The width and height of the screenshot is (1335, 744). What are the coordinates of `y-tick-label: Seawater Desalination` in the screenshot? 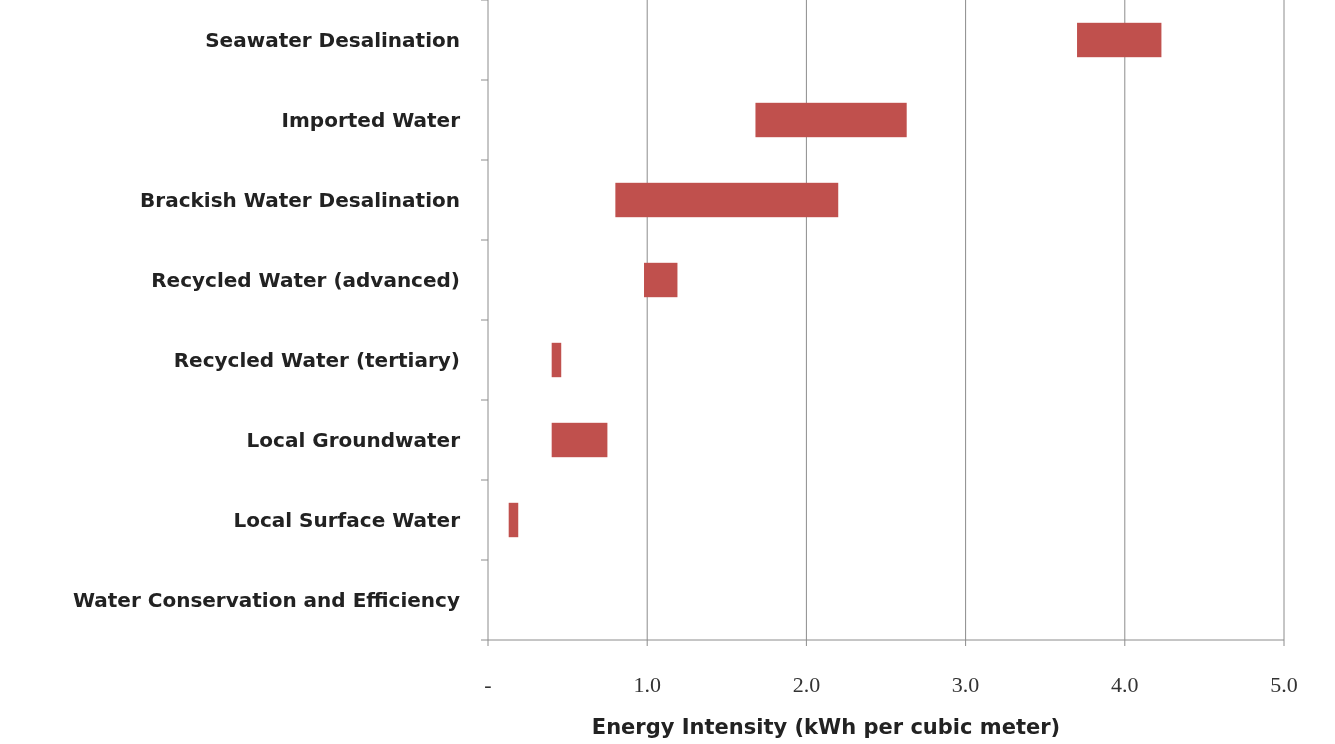 It's located at (332, 40).